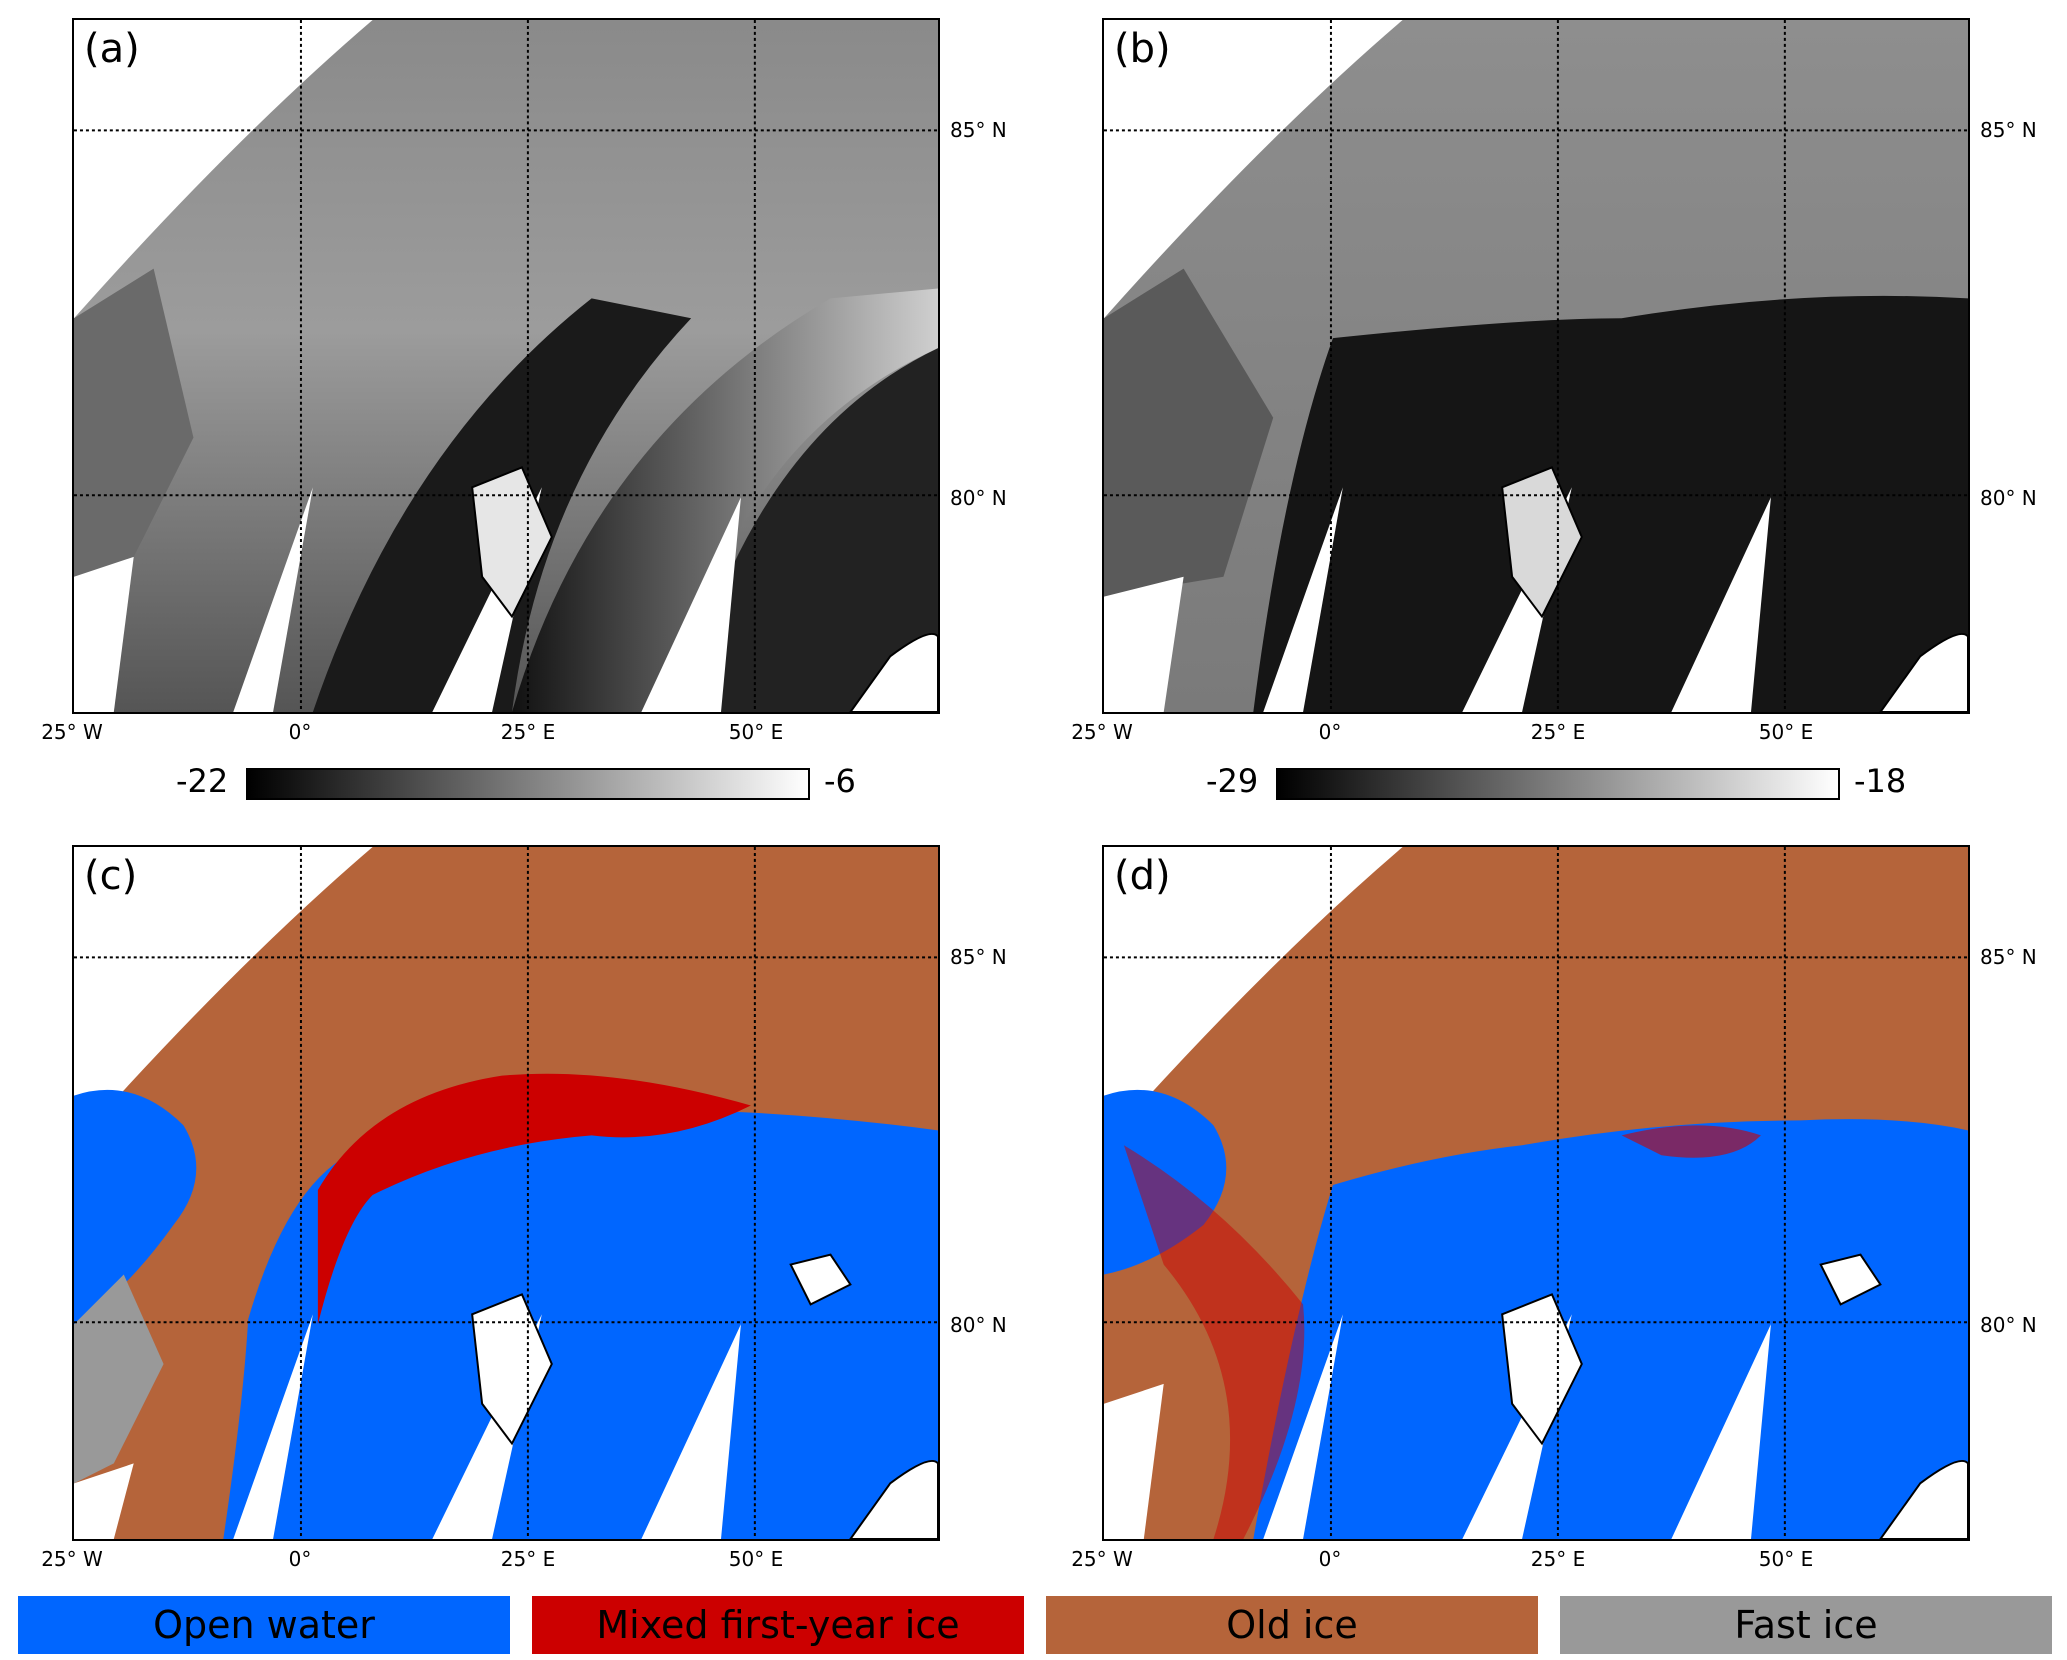 Image resolution: width=2067 pixels, height=1660 pixels. Describe the element at coordinates (264, 1625) in the screenshot. I see `legend-open-water: Open water` at that location.